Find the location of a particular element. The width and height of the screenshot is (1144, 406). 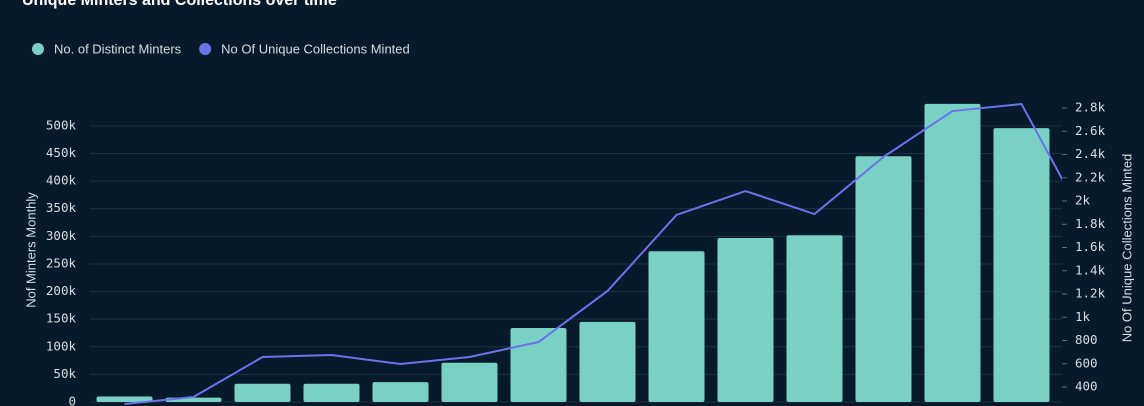

y-tick-label: 500k is located at coordinates (61, 124).